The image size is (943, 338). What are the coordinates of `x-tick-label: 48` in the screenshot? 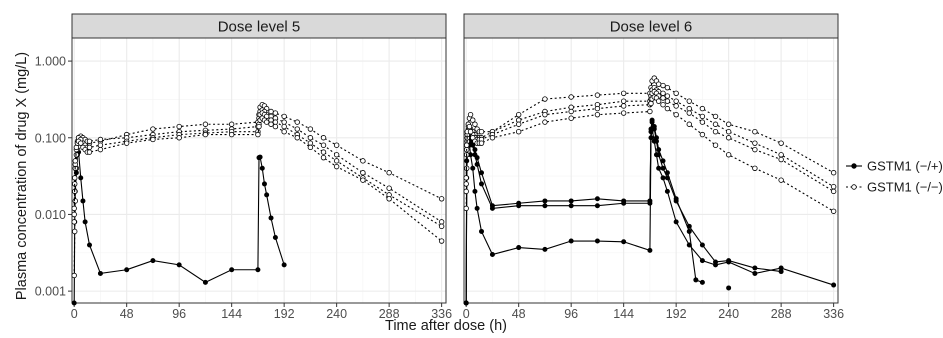 It's located at (519, 314).